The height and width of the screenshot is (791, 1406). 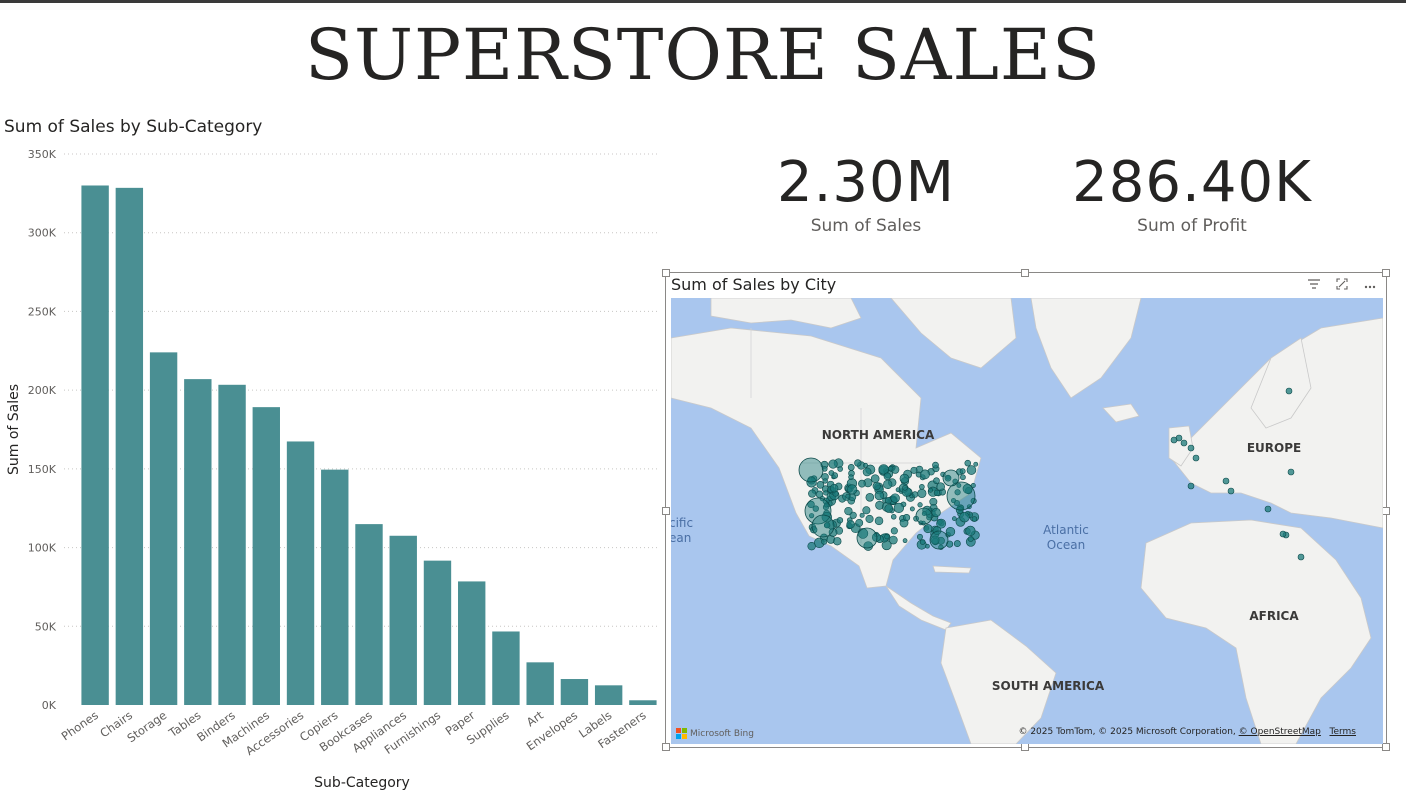 I want to click on kpi-card-sales: 2.30M Sum of Sales, so click(x=866, y=193).